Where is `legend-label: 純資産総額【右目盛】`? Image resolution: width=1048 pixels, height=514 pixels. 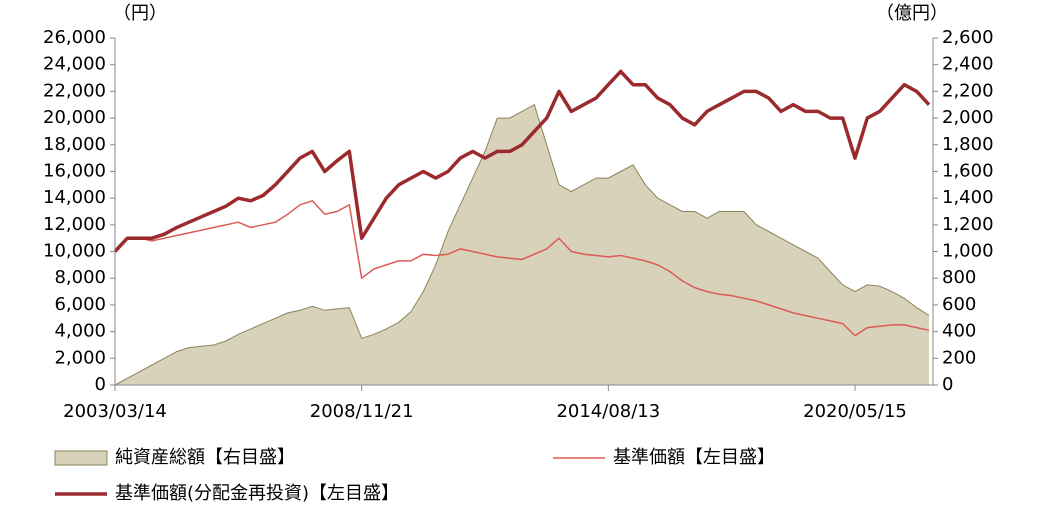
legend-label: 純資産総額【右目盛】 is located at coordinates (205, 457).